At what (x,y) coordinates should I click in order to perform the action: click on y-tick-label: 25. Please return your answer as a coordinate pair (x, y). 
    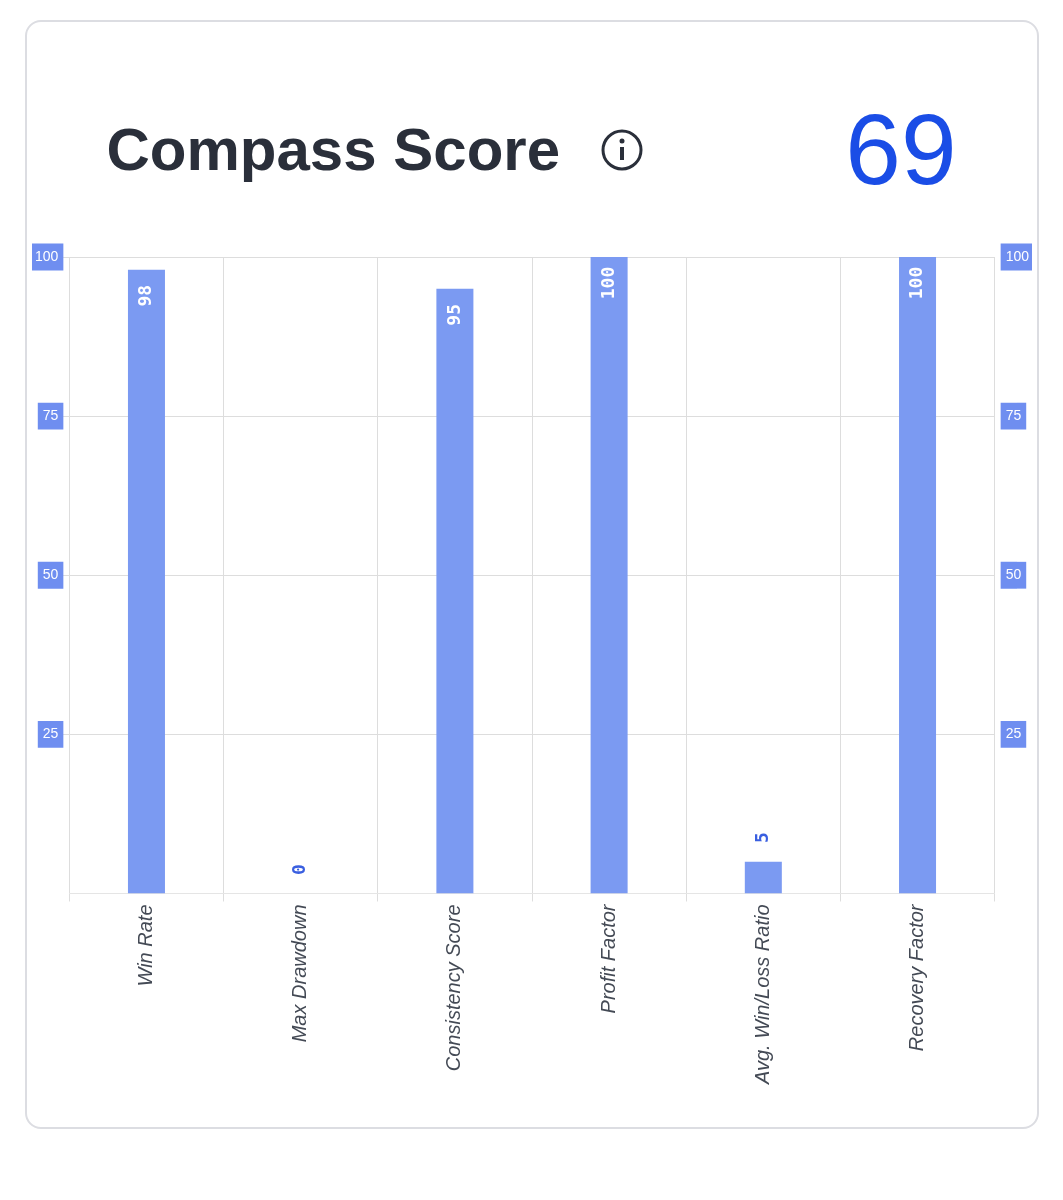
    Looking at the image, I should click on (50, 733).